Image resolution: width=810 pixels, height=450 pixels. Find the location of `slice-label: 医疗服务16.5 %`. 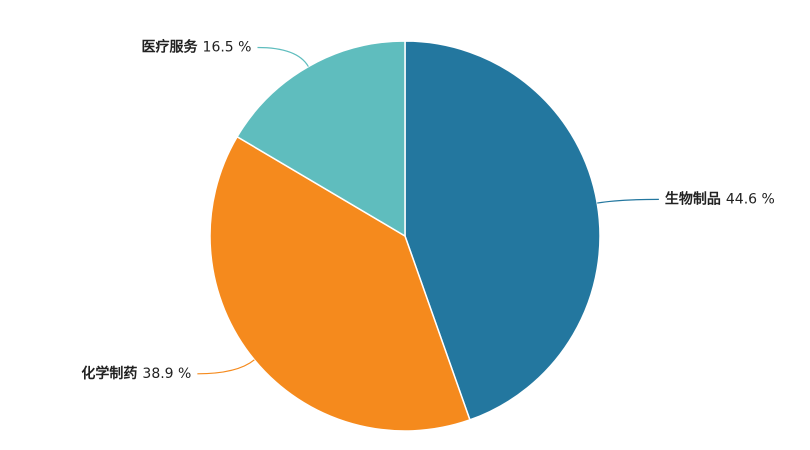

slice-label: 医疗服务16.5 % is located at coordinates (197, 47).